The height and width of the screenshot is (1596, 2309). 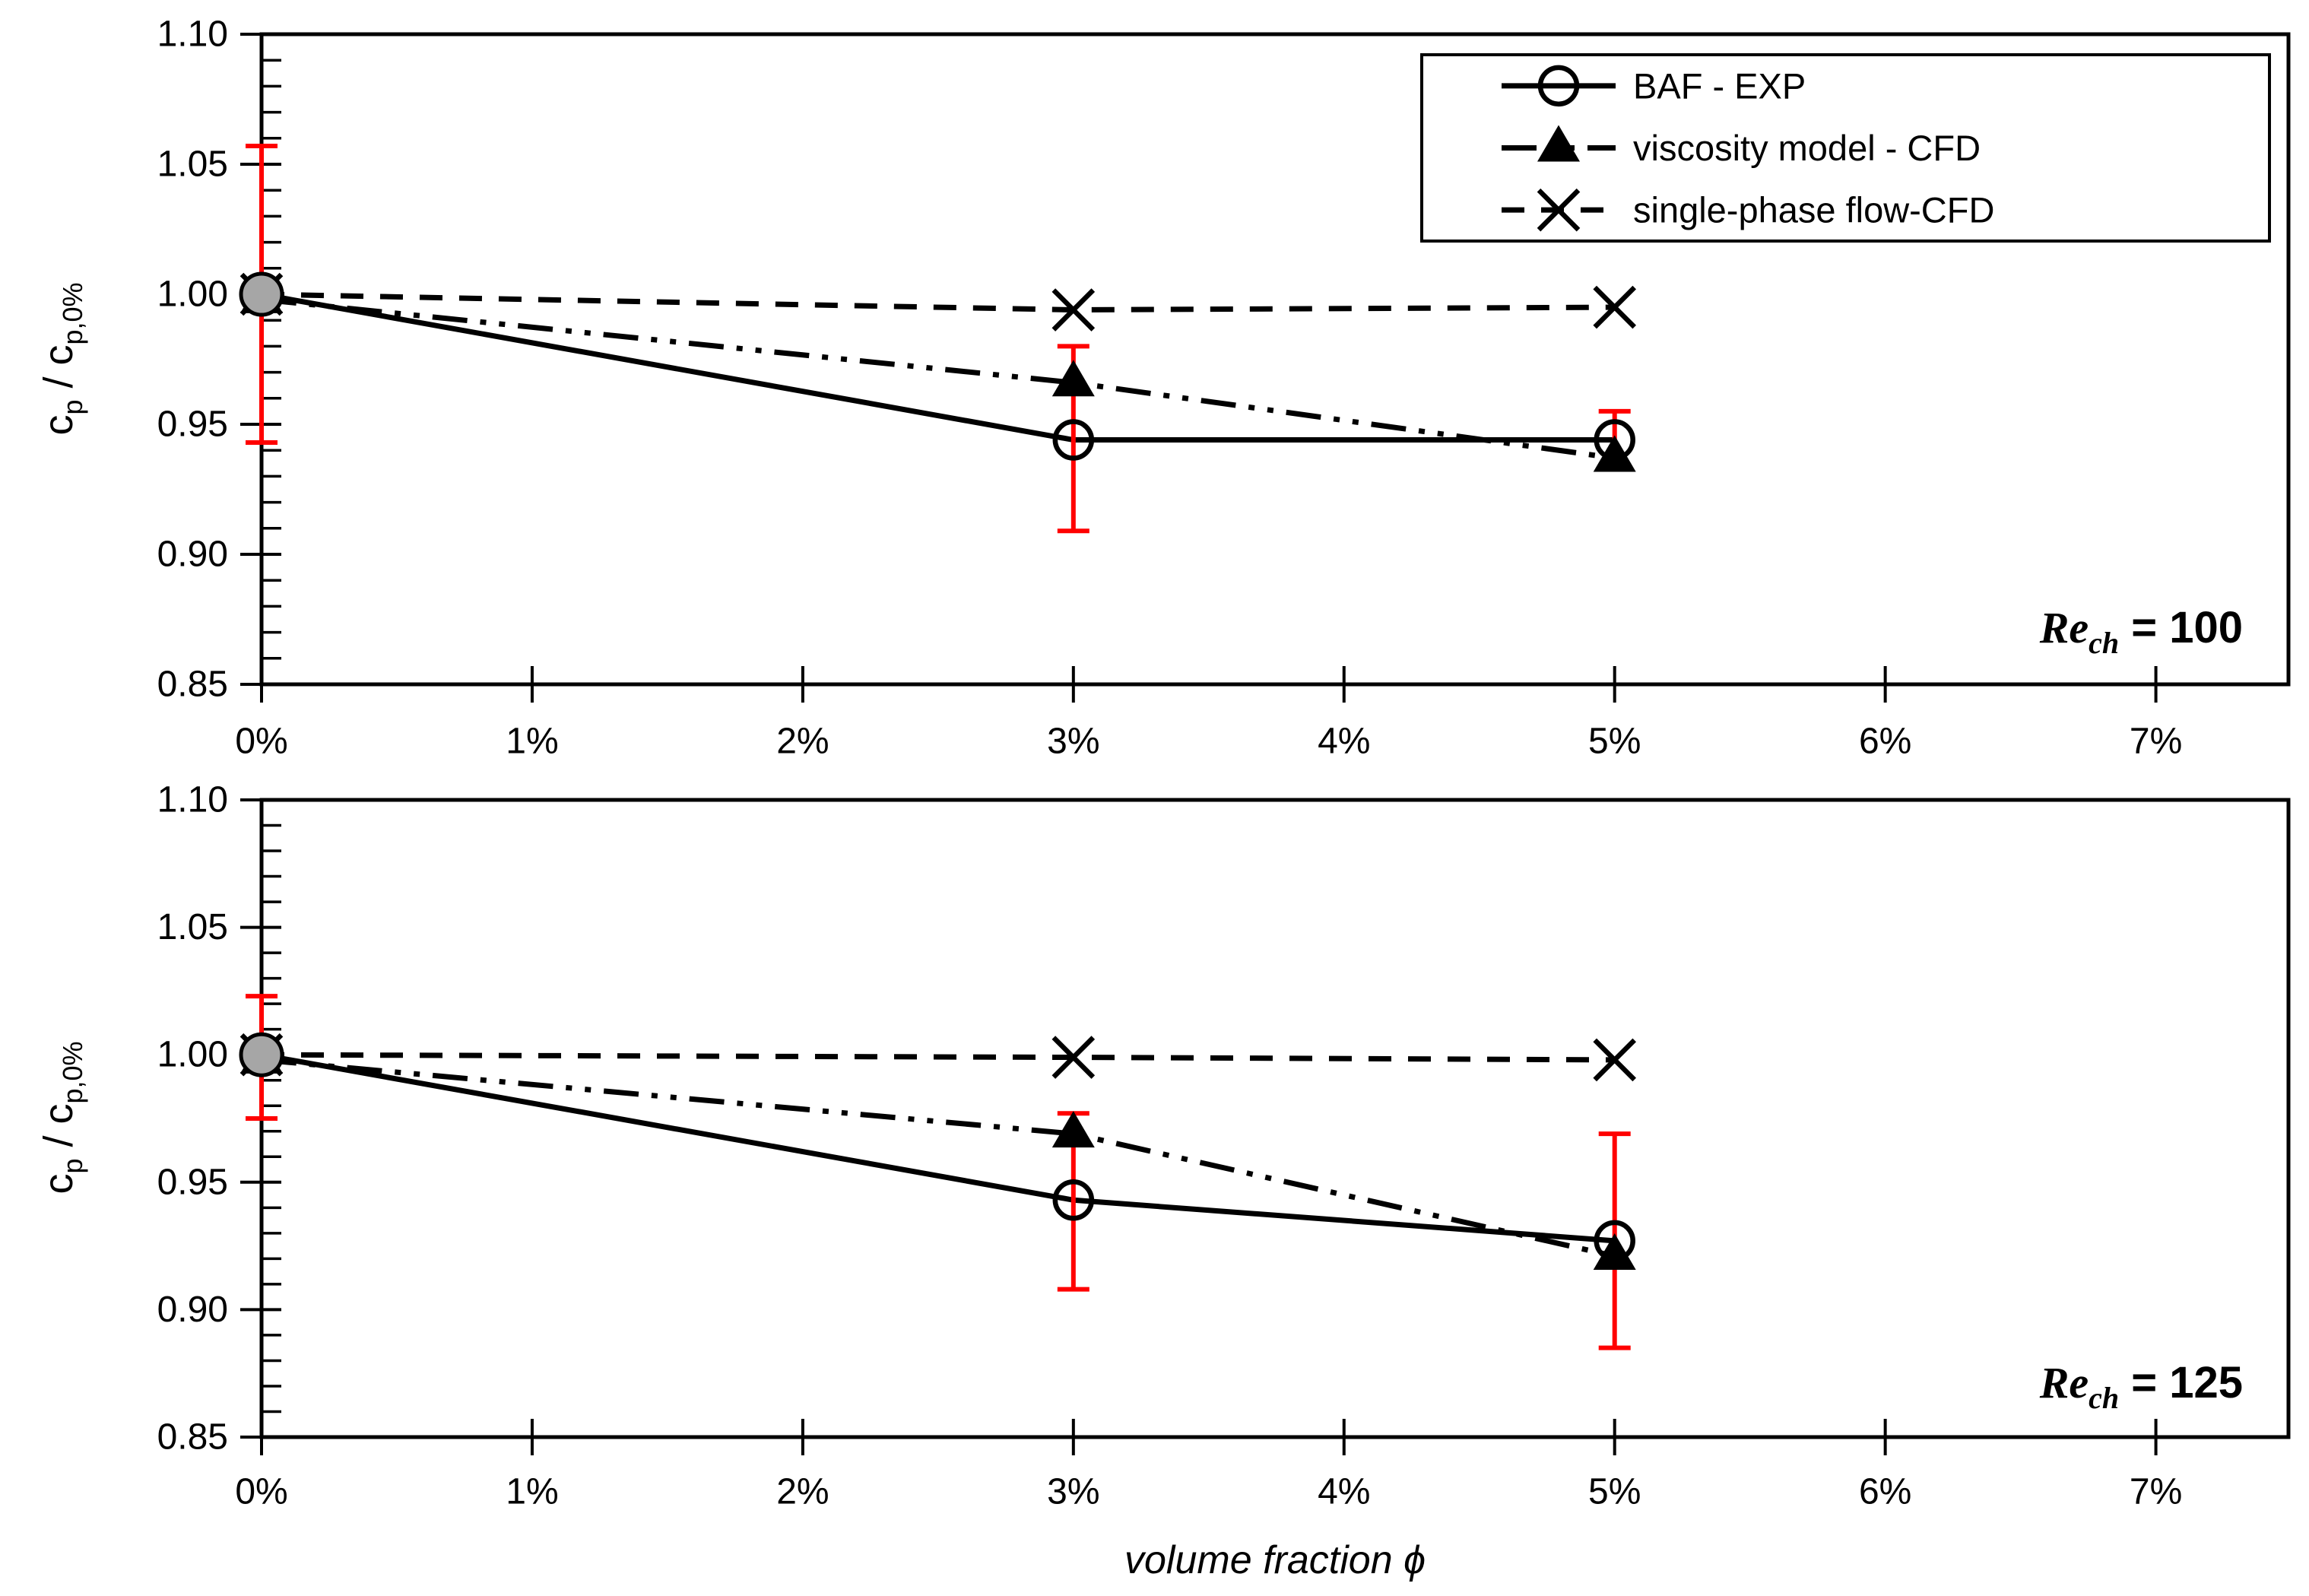 I want to click on annotation-re-ch: Rech = 100, so click(x=2141, y=632).